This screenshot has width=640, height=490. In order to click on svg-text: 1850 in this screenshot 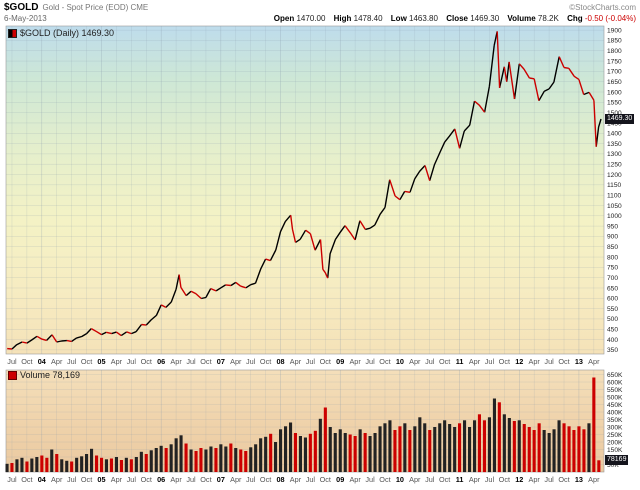, I will do `click(614, 41)`.